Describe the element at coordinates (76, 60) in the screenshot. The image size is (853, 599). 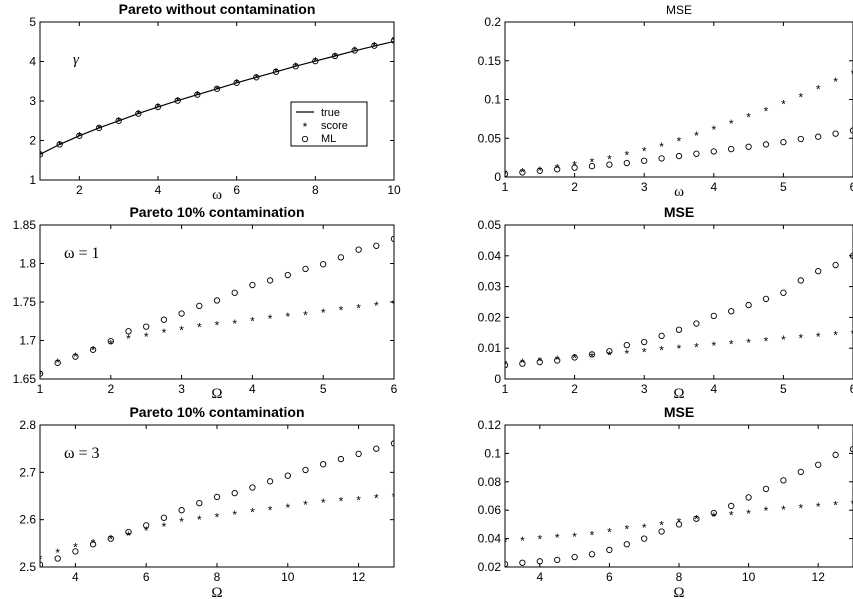
I see `panel-annotation: γ` at that location.